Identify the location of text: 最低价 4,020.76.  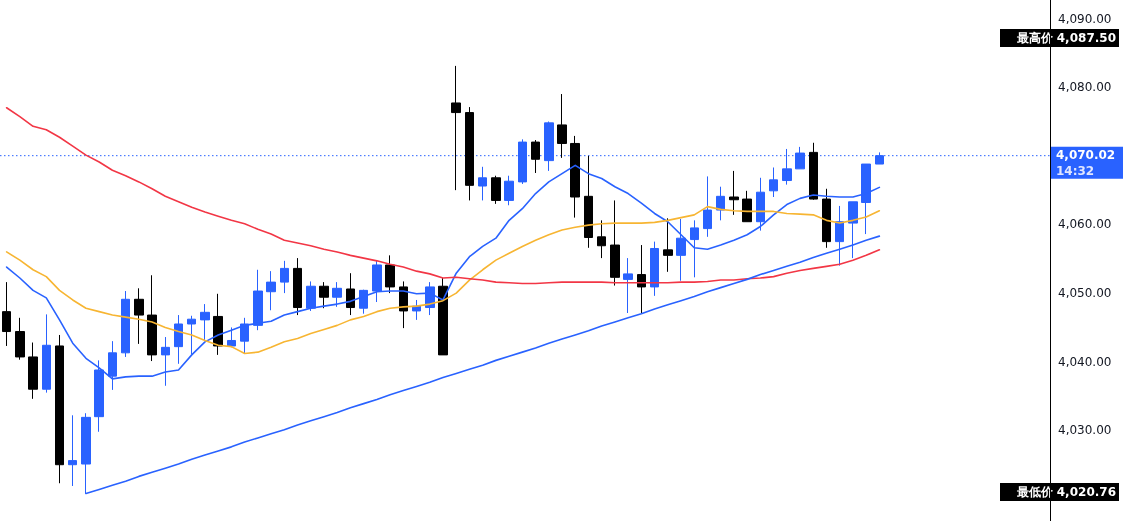
(1065, 492).